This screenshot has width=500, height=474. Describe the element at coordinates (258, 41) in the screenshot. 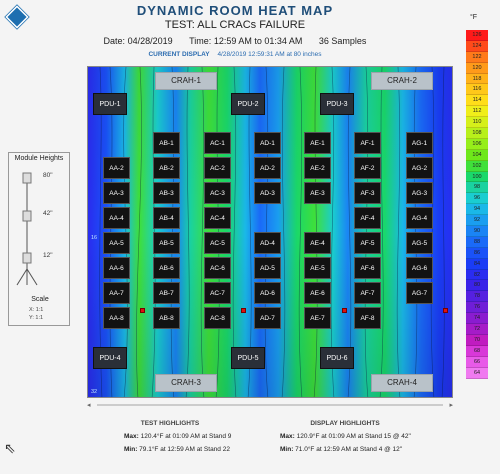

I see `time-value: 12:59 AM to 01:34 AM` at that location.